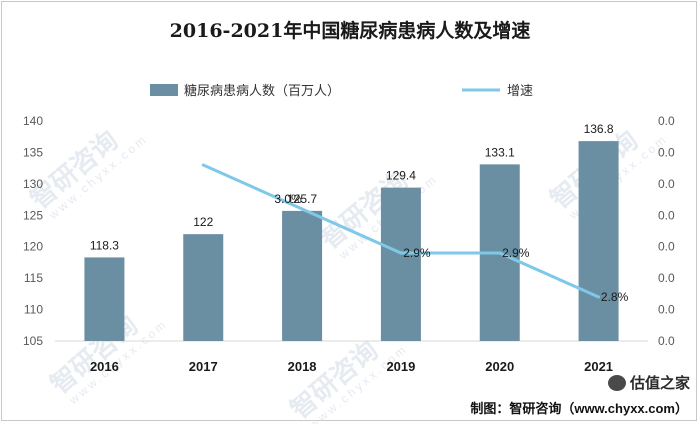 The width and height of the screenshot is (700, 424). Describe the element at coordinates (302, 366) in the screenshot. I see `x-axis-tick: 2018` at that location.